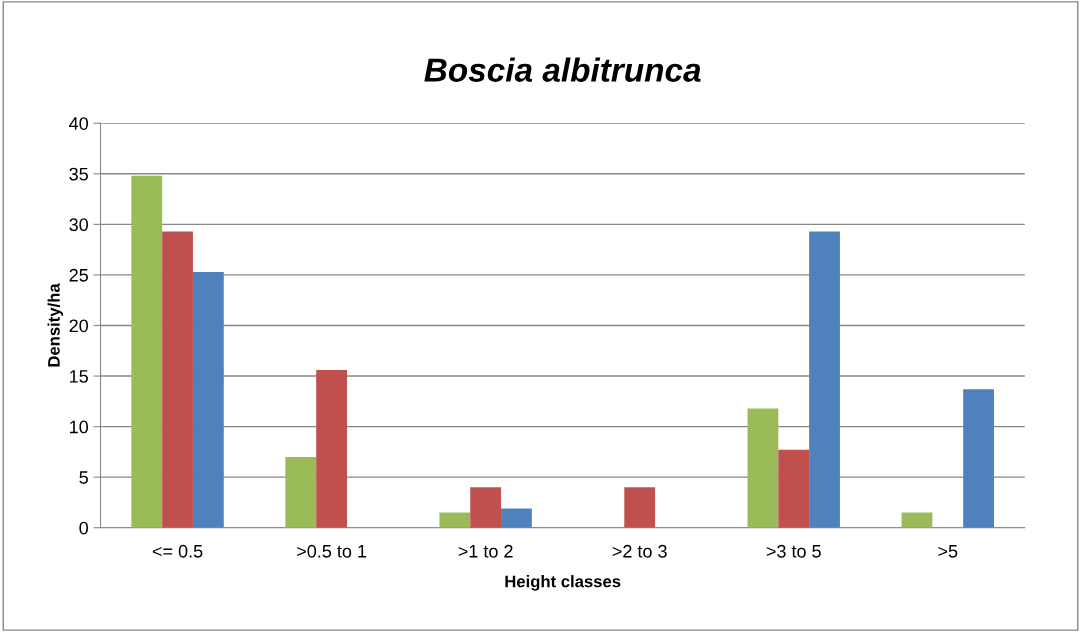  Describe the element at coordinates (83, 477) in the screenshot. I see `y-tick-label: 5` at that location.